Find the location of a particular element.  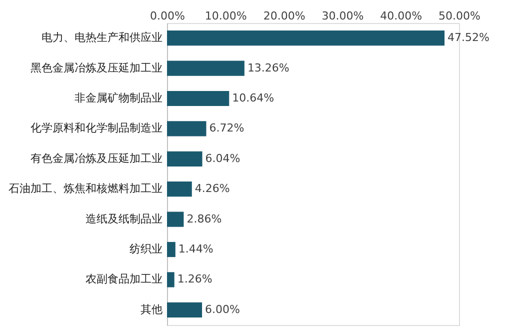

x-tick-label: 40.00% is located at coordinates (401, 16).